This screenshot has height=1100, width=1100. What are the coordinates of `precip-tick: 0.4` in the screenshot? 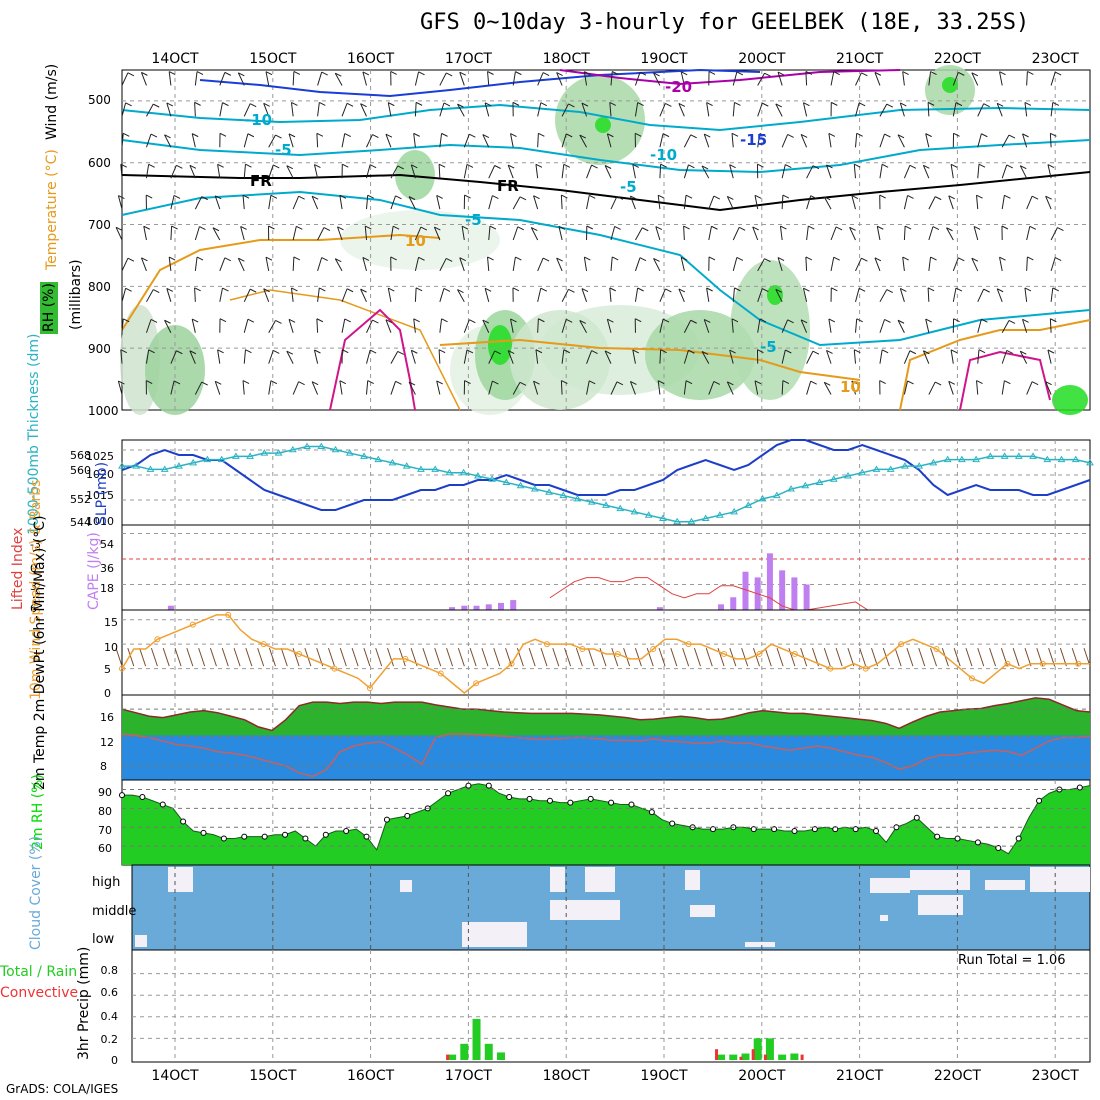 It's located at (110, 1016).